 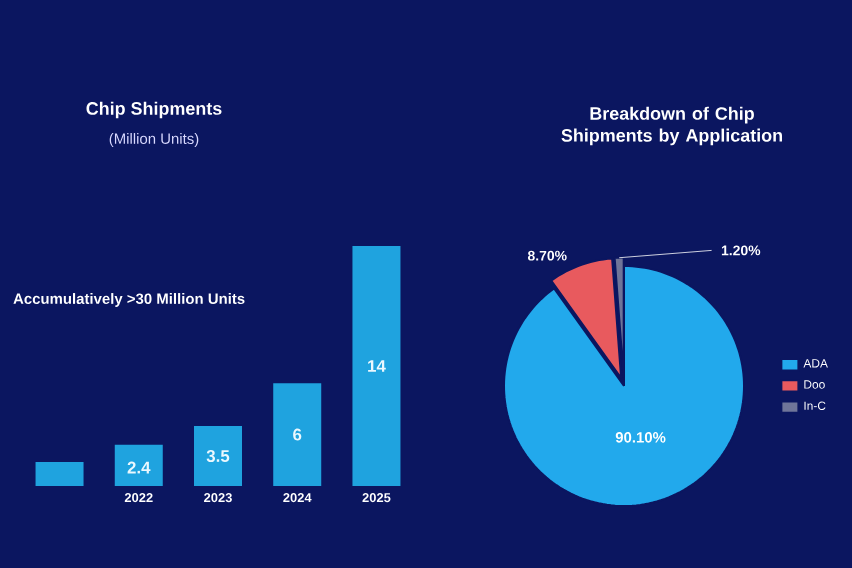 I want to click on data-label: 2.4, so click(x=139, y=467).